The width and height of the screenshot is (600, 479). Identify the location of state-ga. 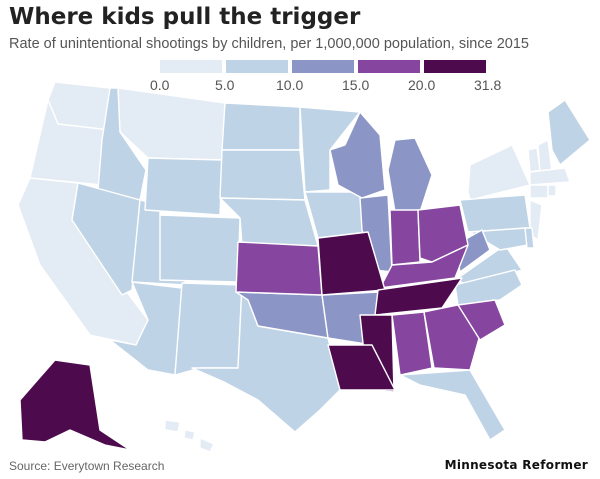
(452, 337).